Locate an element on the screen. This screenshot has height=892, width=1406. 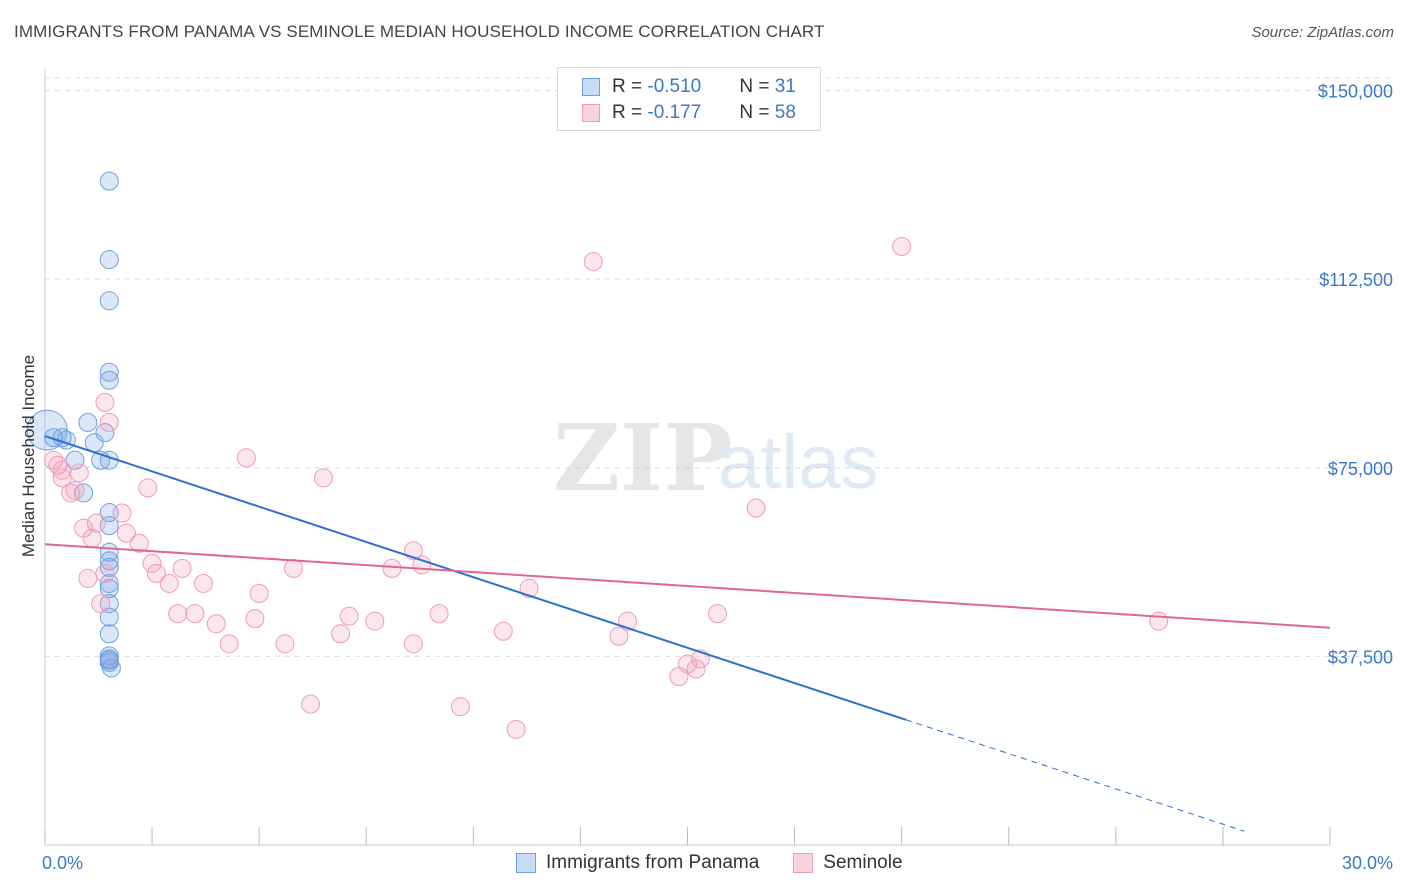
y-tick-label: $37,500 is located at coordinates (1360, 657).